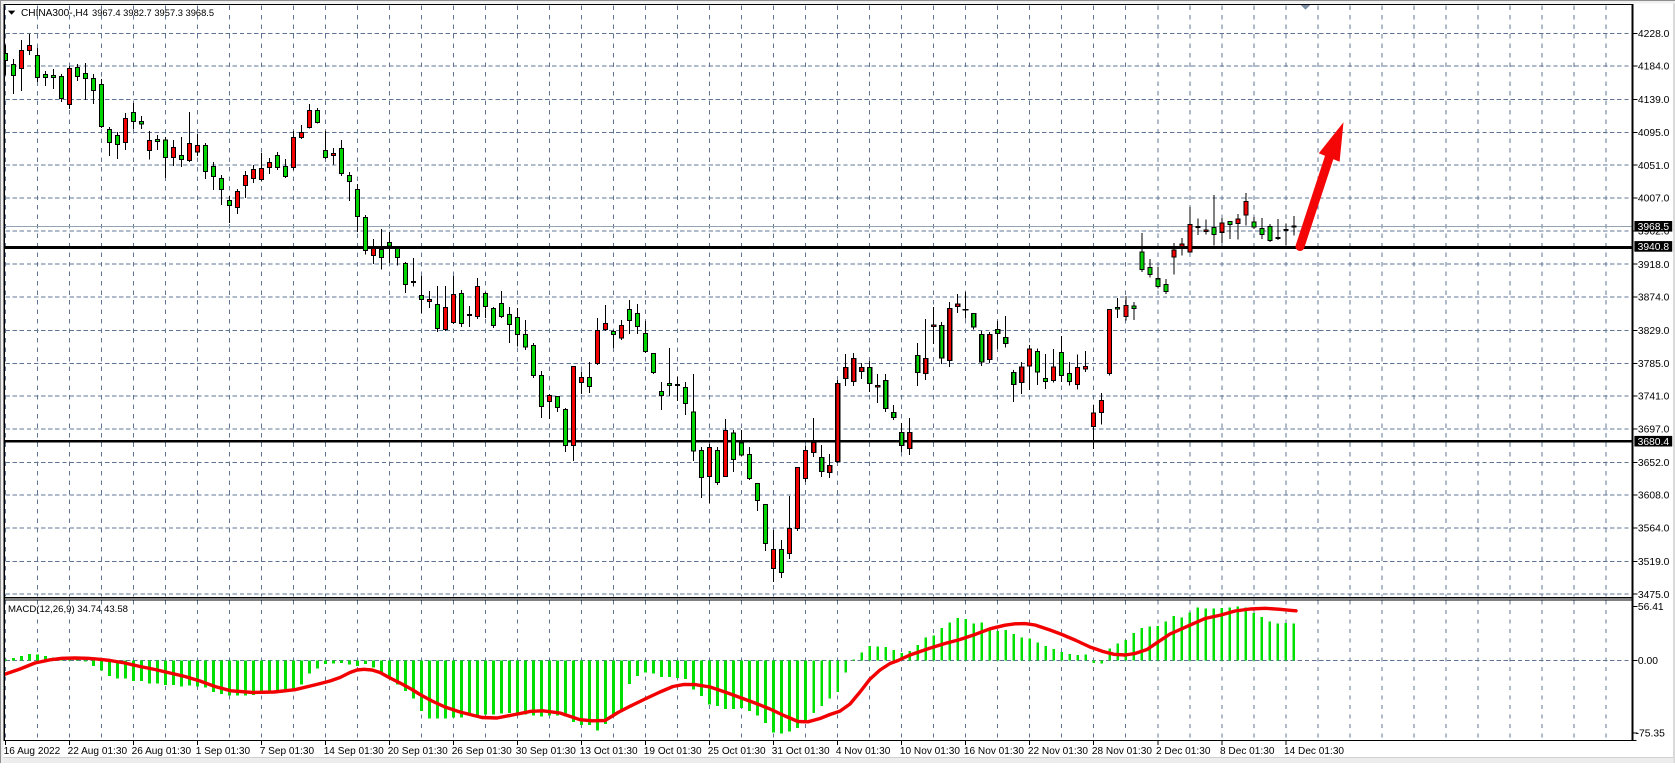  Describe the element at coordinates (1654, 227) in the screenshot. I see `svg-text: 3968.5` at that location.